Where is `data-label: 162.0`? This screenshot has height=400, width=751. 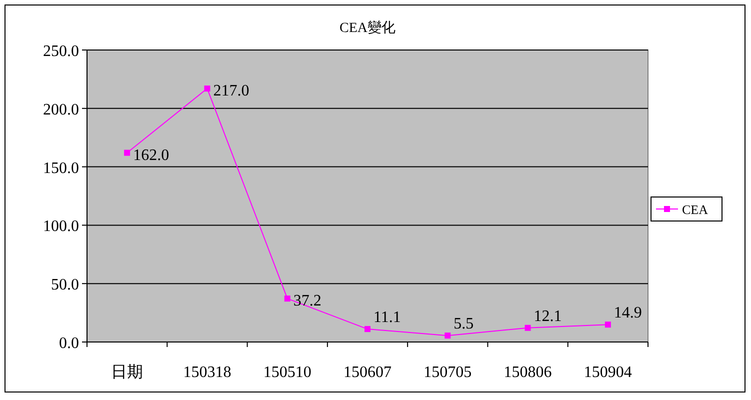
data-label: 162.0 is located at coordinates (151, 155).